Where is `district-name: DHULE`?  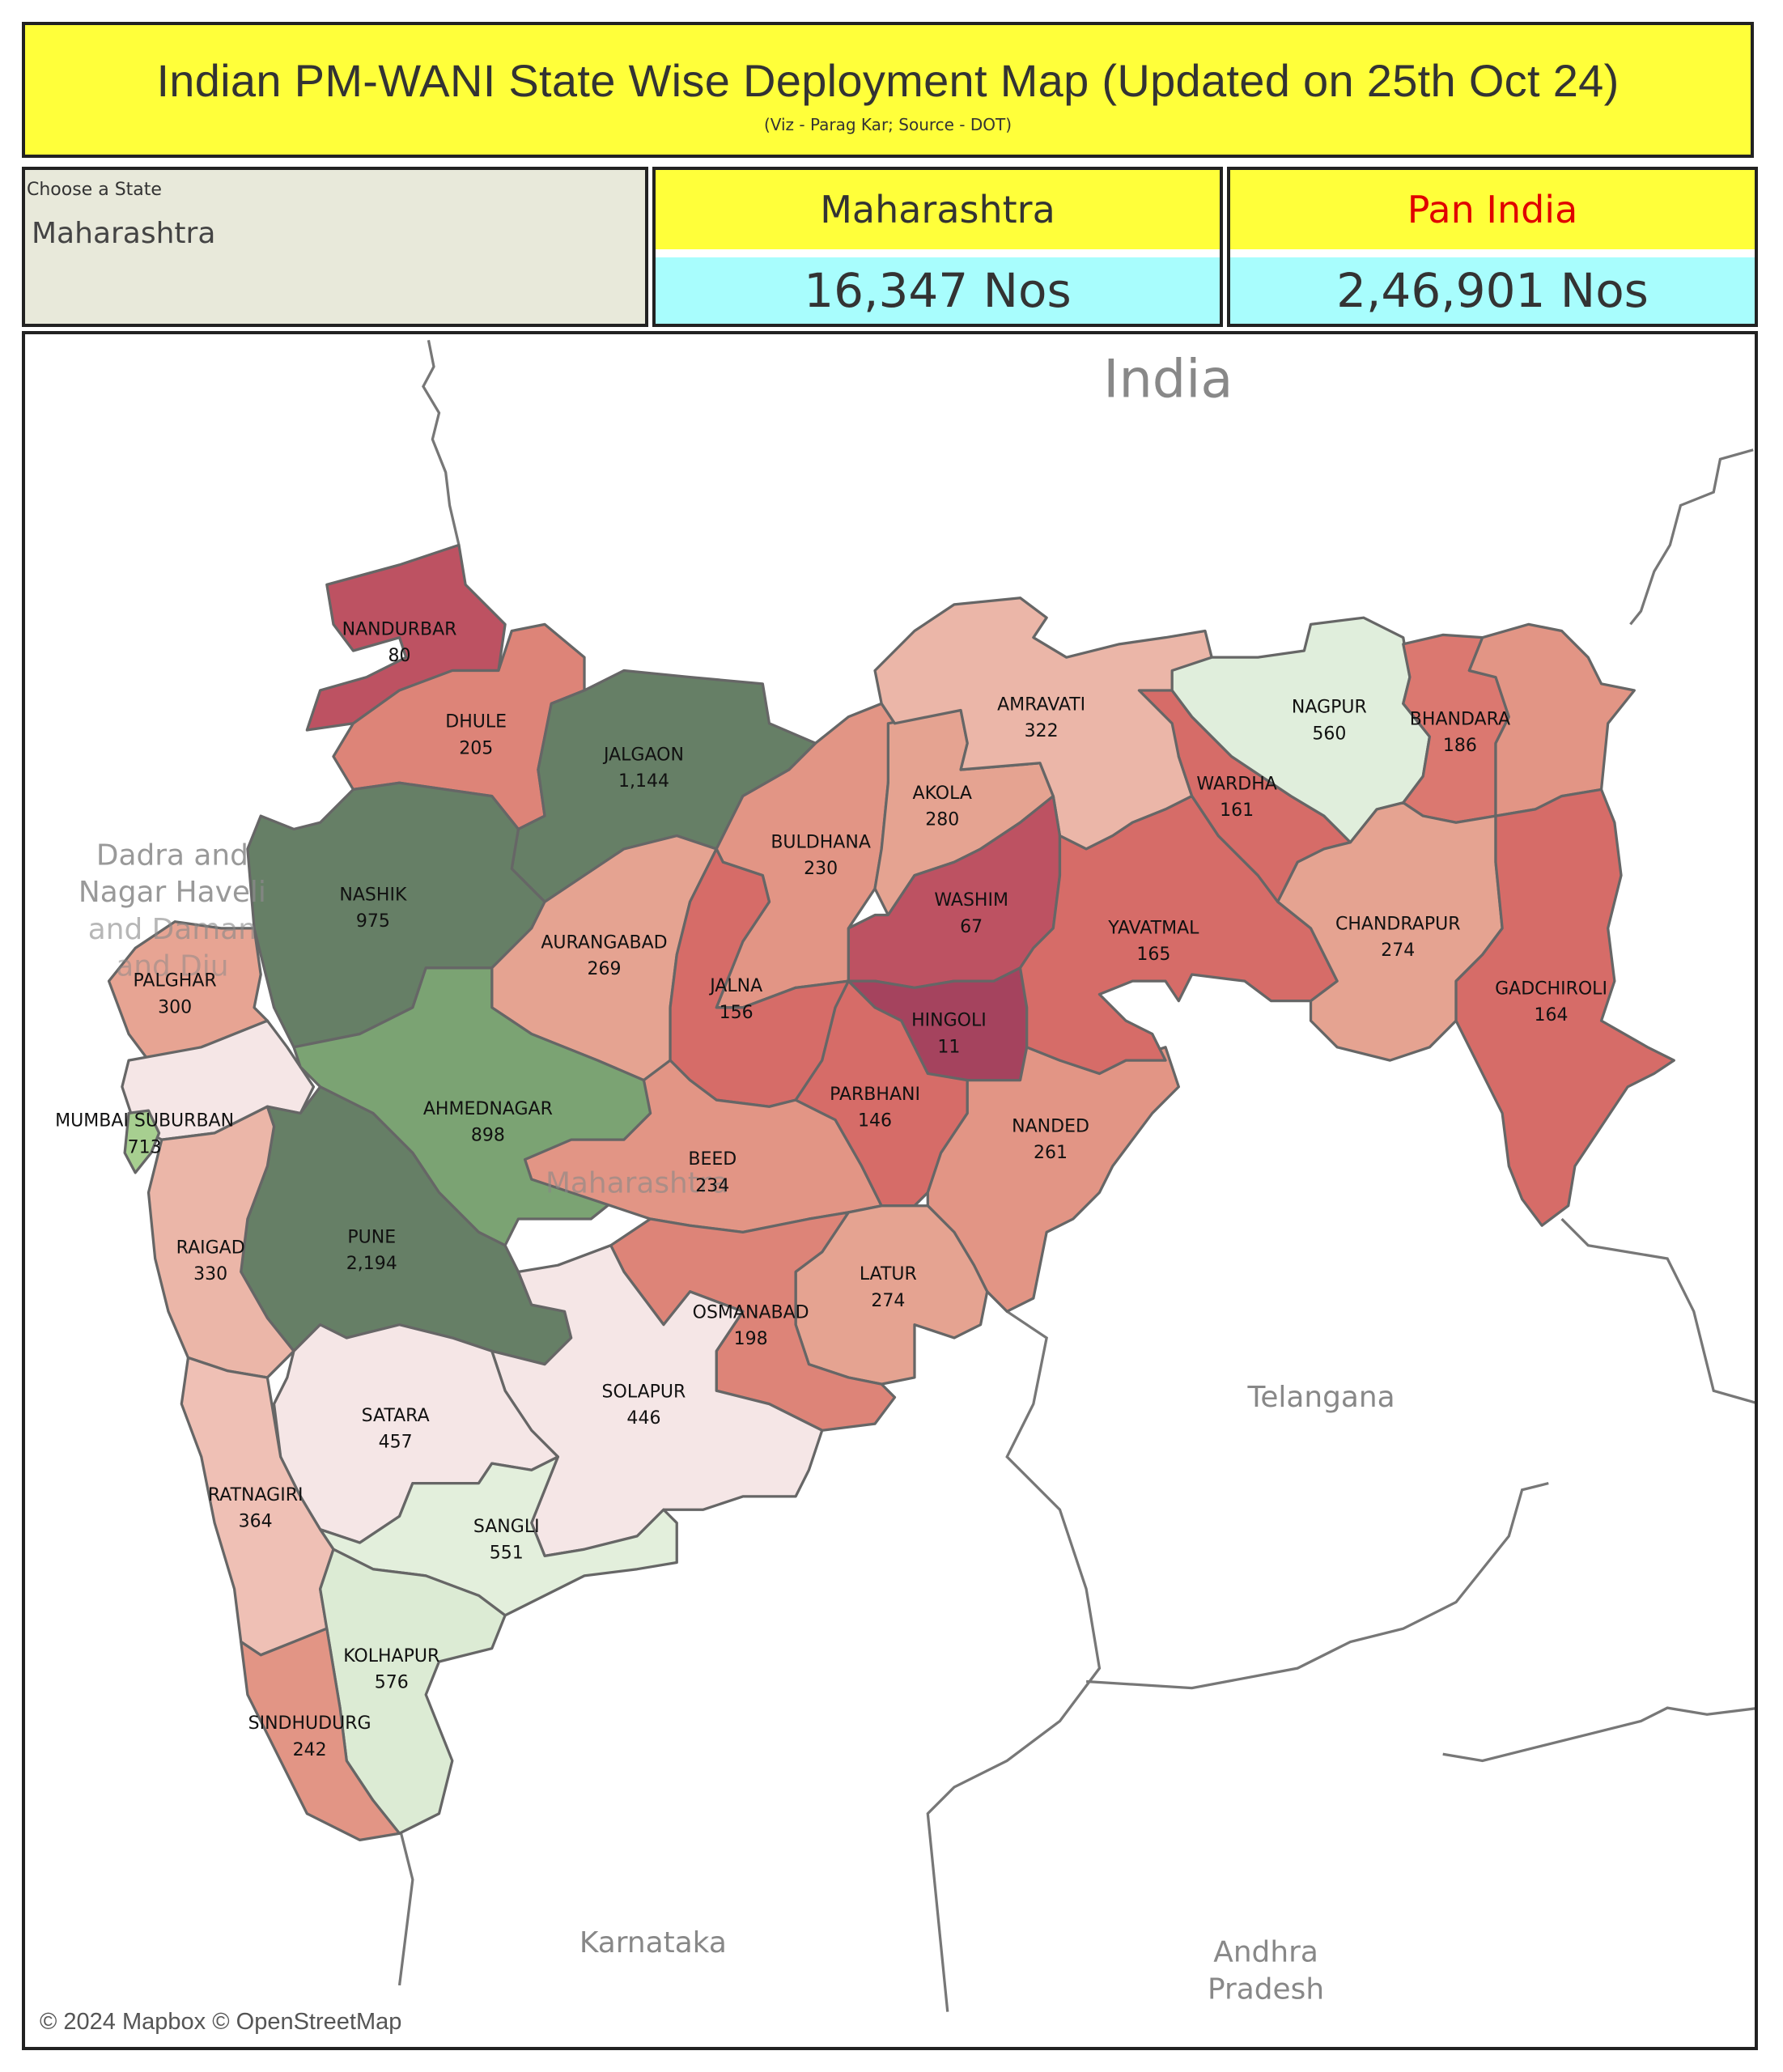
district-name: DHULE is located at coordinates (476, 722).